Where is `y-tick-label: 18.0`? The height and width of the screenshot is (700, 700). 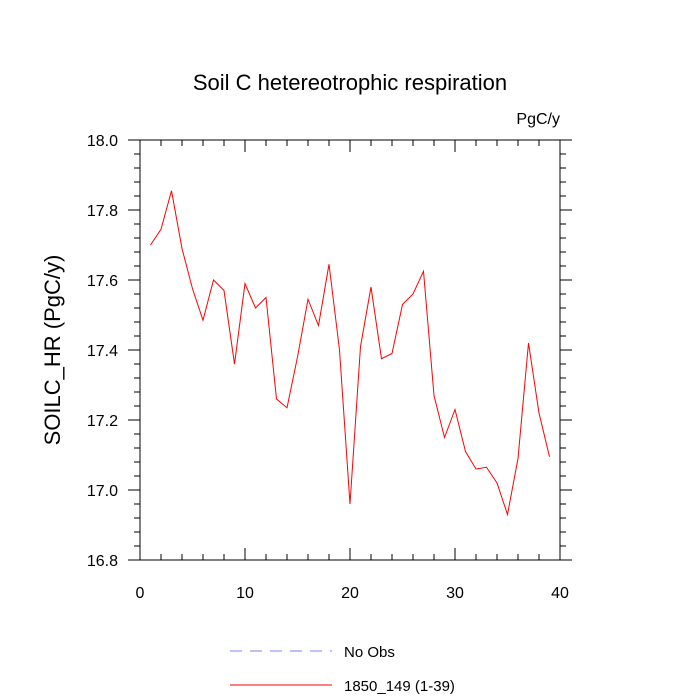
y-tick-label: 18.0 is located at coordinates (102, 141).